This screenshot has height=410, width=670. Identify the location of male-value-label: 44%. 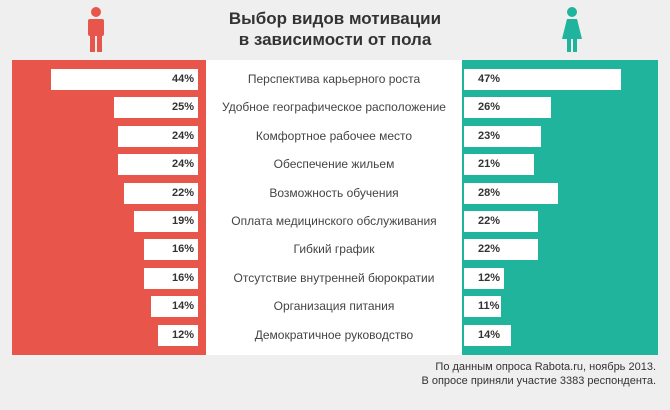
(182, 79).